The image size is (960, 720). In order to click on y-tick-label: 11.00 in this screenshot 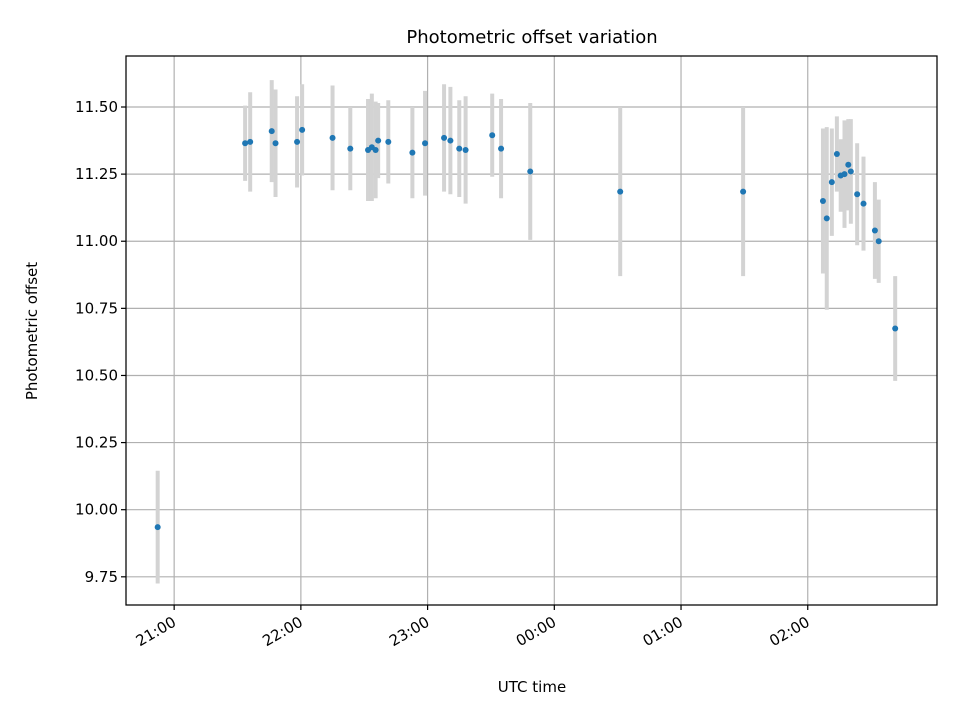, I will do `click(96, 241)`.